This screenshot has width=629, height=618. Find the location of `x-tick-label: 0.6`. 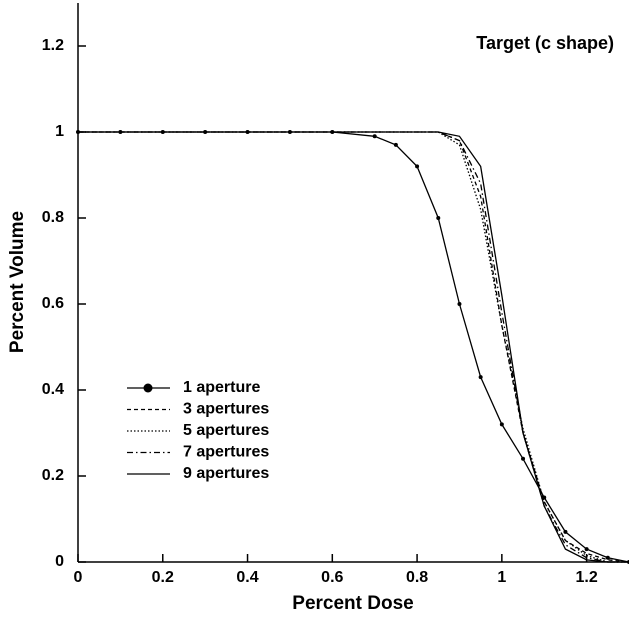

x-tick-label: 0.6 is located at coordinates (332, 577).